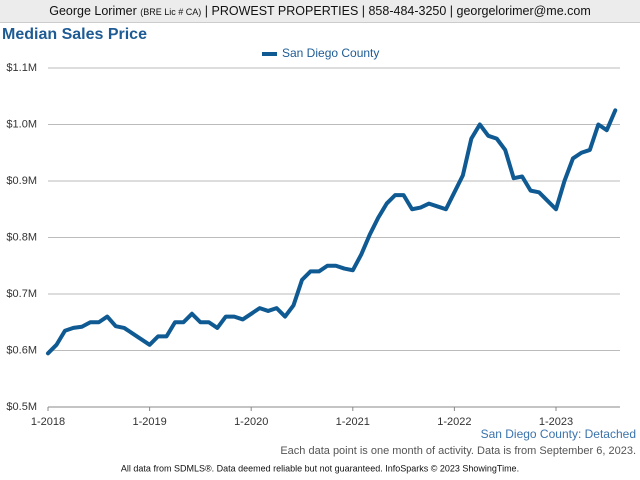  What do you see at coordinates (74, 34) in the screenshot?
I see `chart-title: Median Sales Price` at bounding box center [74, 34].